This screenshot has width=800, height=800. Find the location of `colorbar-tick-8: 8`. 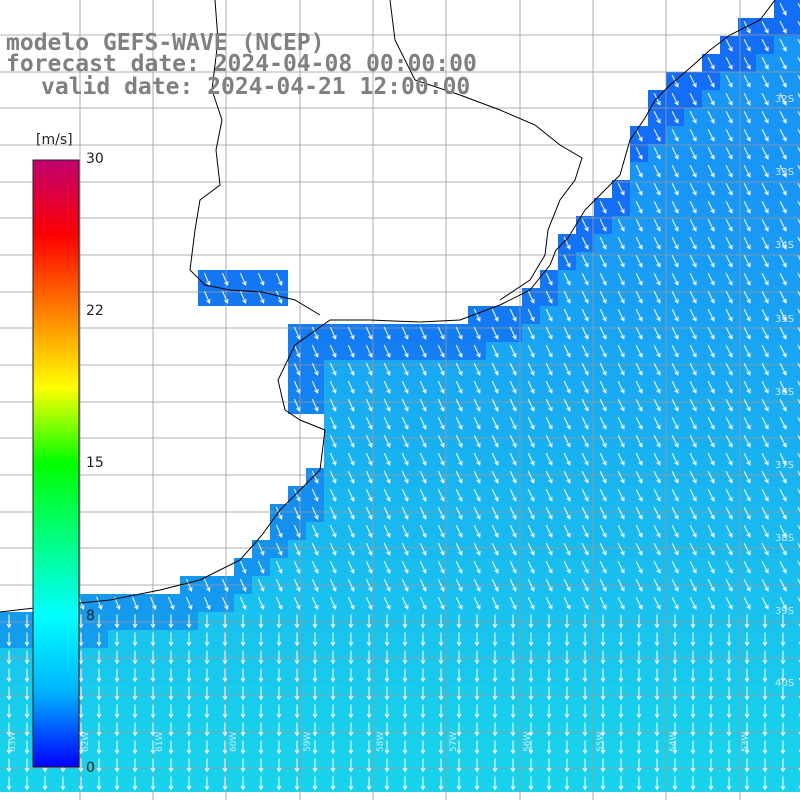

colorbar-tick-8: 8 is located at coordinates (90, 616).